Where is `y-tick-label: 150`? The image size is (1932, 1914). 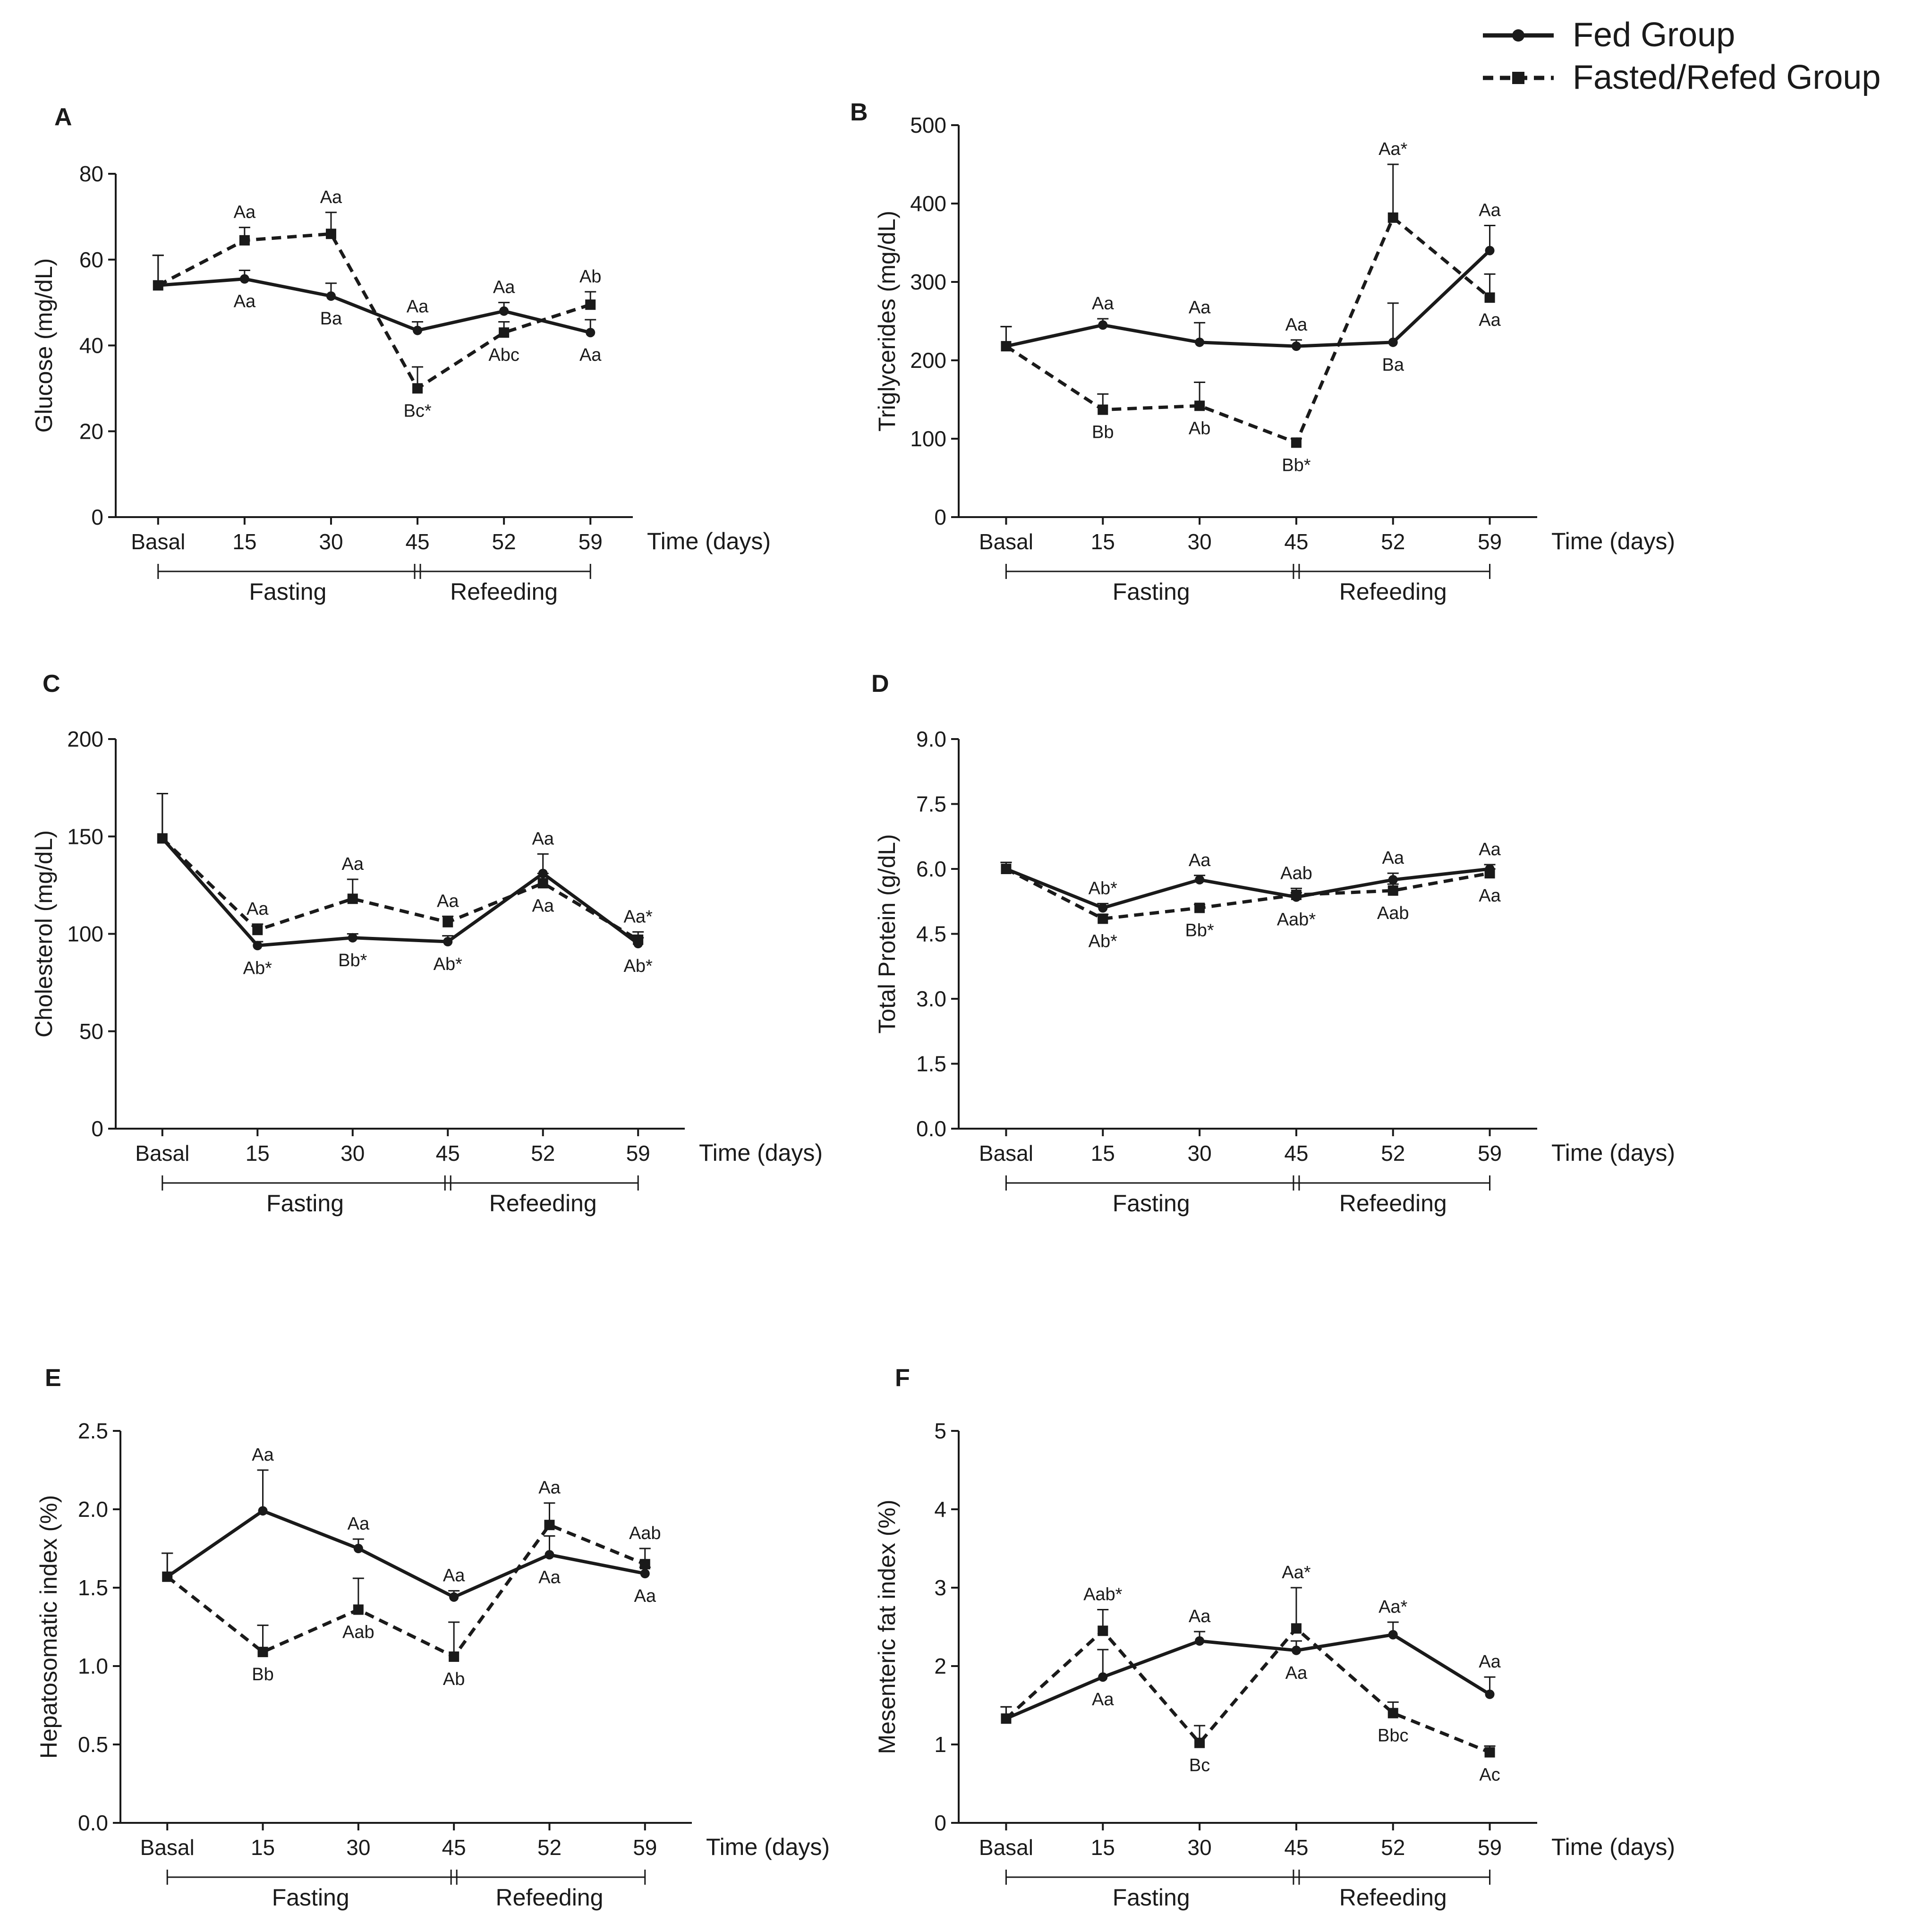
y-tick-label: 150 is located at coordinates (85, 836).